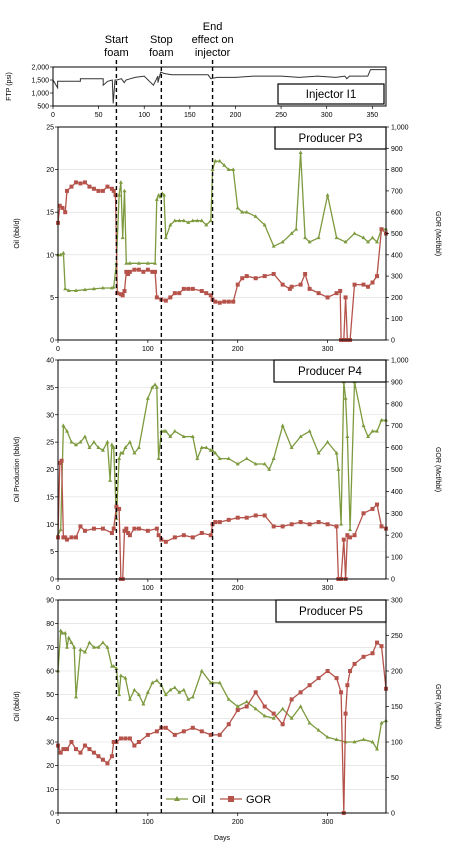 The height and width of the screenshot is (849, 450). I want to click on y2-tick-label: 150, so click(397, 707).